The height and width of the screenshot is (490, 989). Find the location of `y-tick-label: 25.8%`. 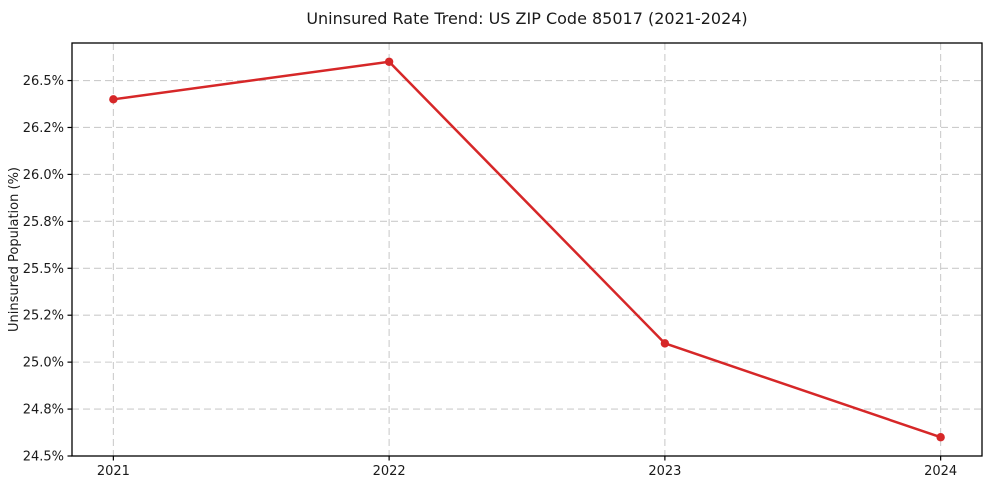

y-tick-label: 25.8% is located at coordinates (43, 222).